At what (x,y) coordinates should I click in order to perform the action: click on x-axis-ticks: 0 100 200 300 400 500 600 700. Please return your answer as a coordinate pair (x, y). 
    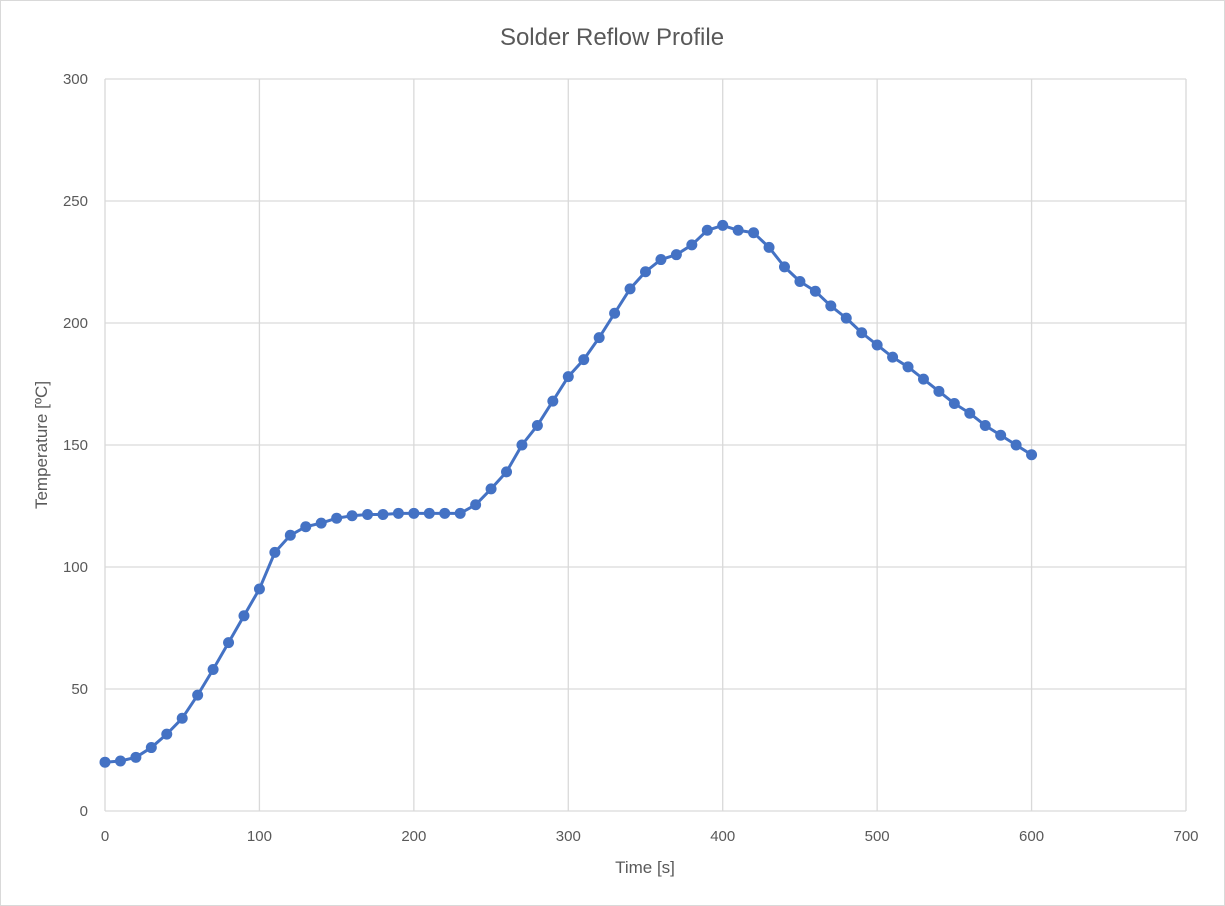
    Looking at the image, I should click on (650, 836).